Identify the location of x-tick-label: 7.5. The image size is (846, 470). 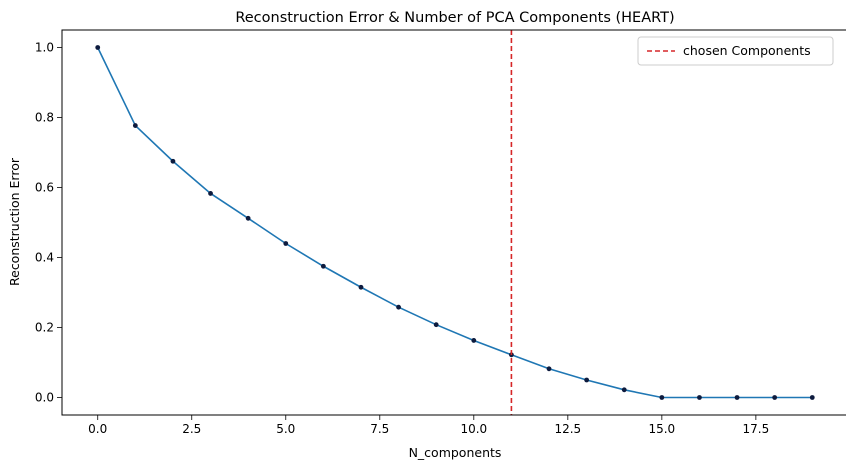
(379, 429).